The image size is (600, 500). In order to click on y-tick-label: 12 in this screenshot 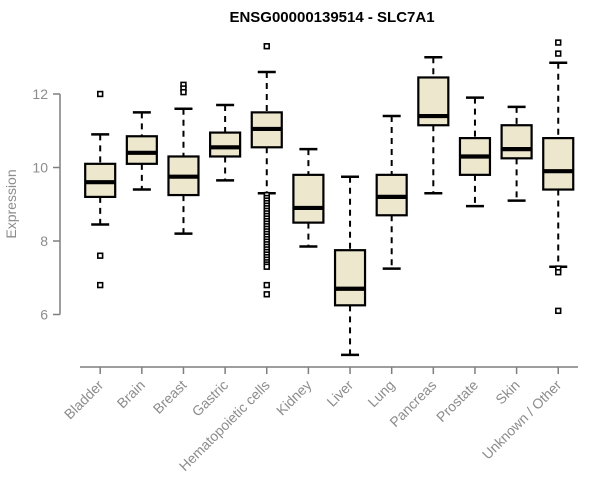, I will do `click(40, 94)`.